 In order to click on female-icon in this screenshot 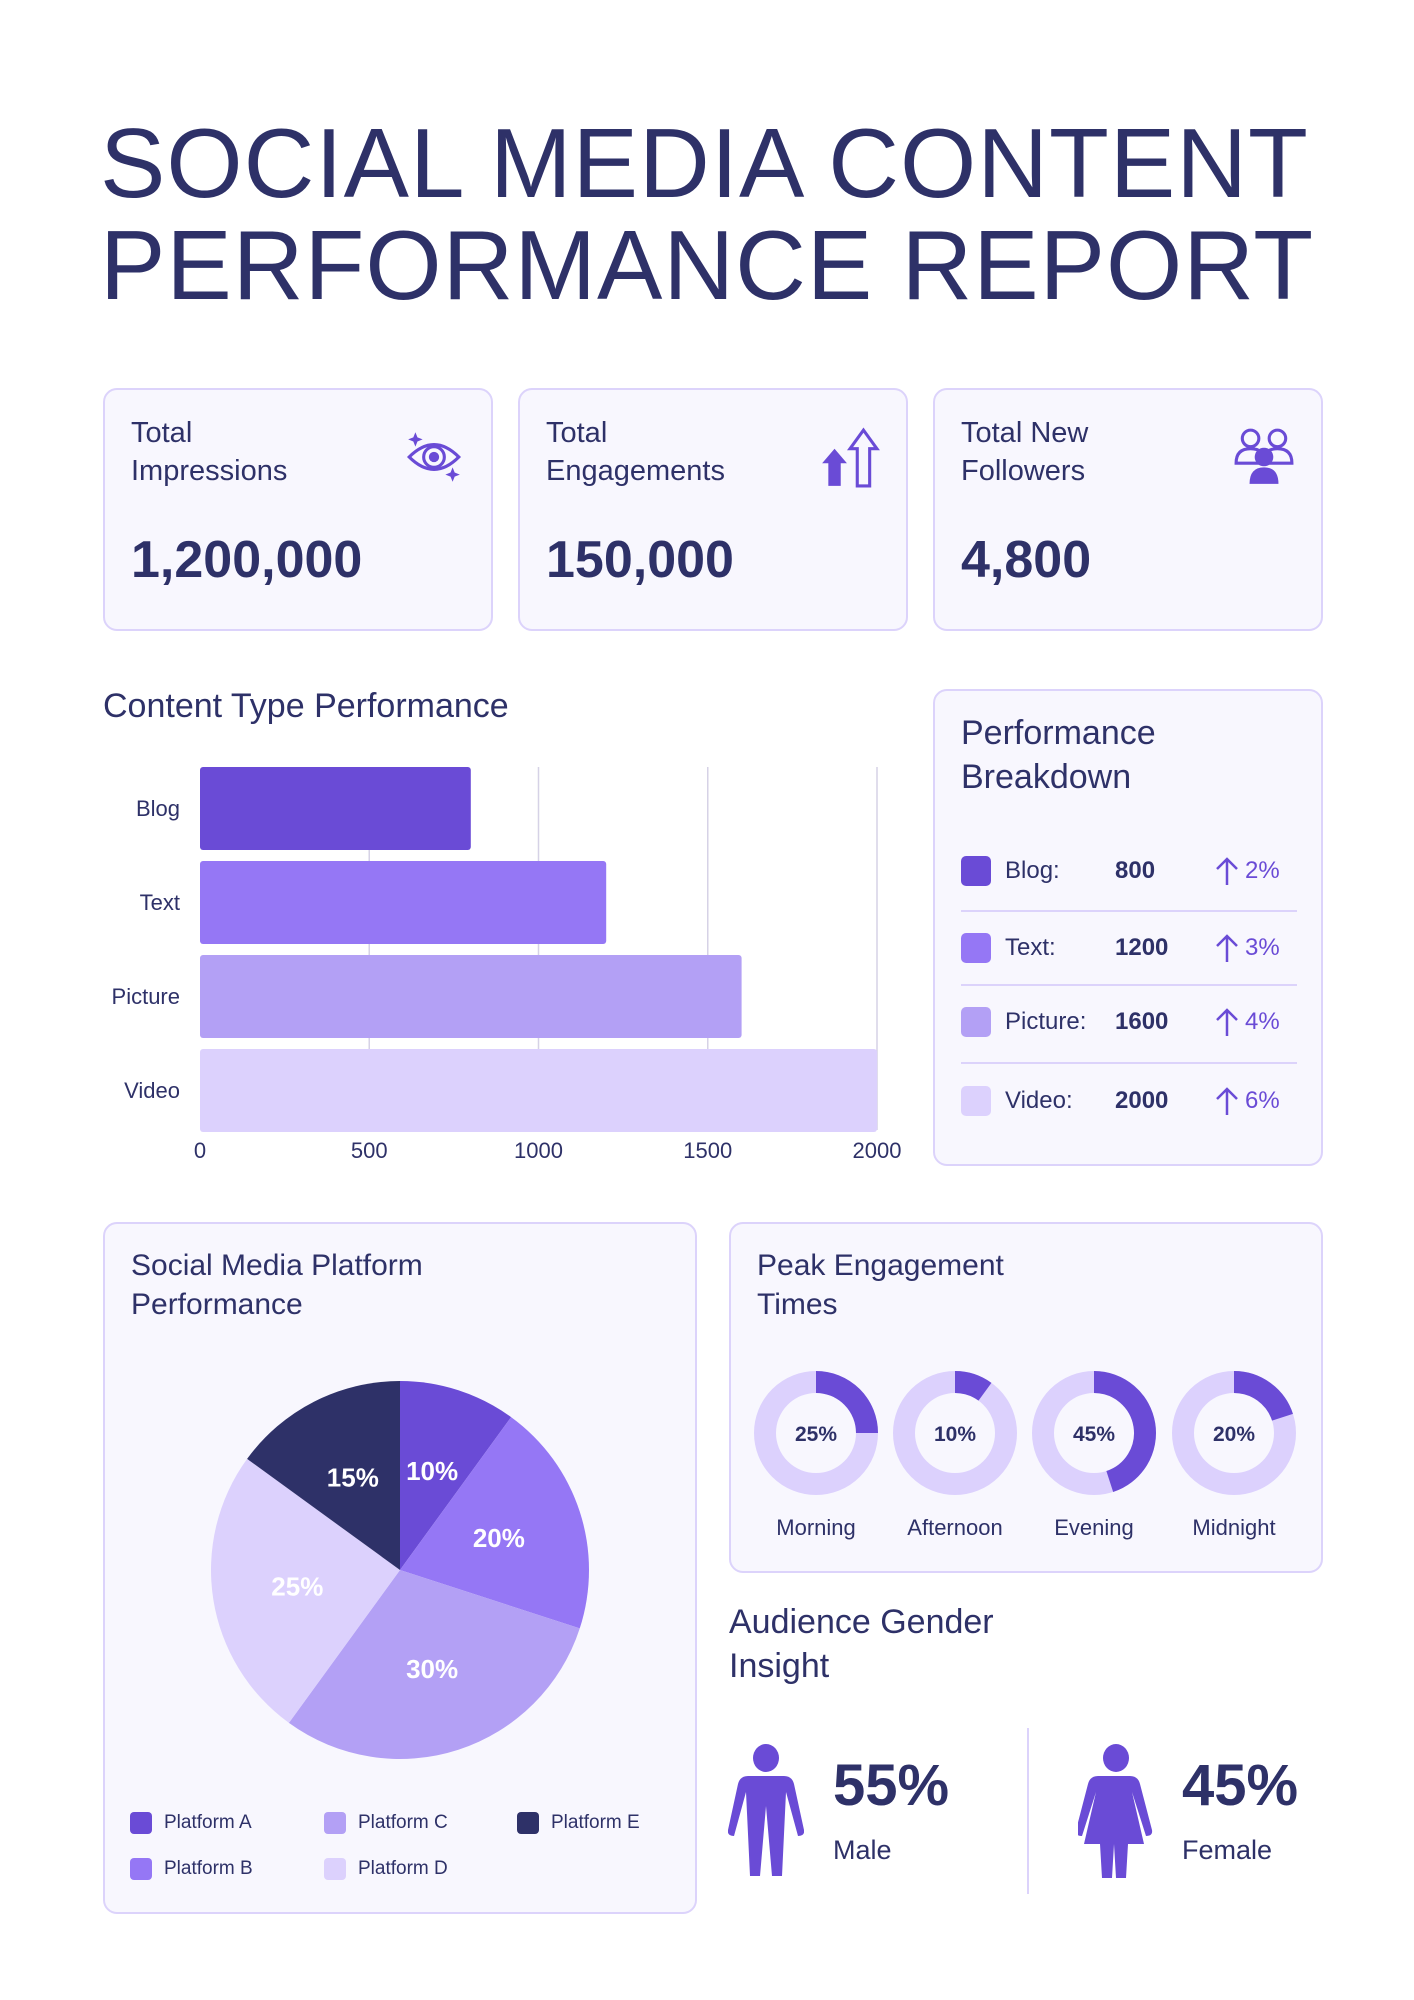, I will do `click(1115, 1811)`.